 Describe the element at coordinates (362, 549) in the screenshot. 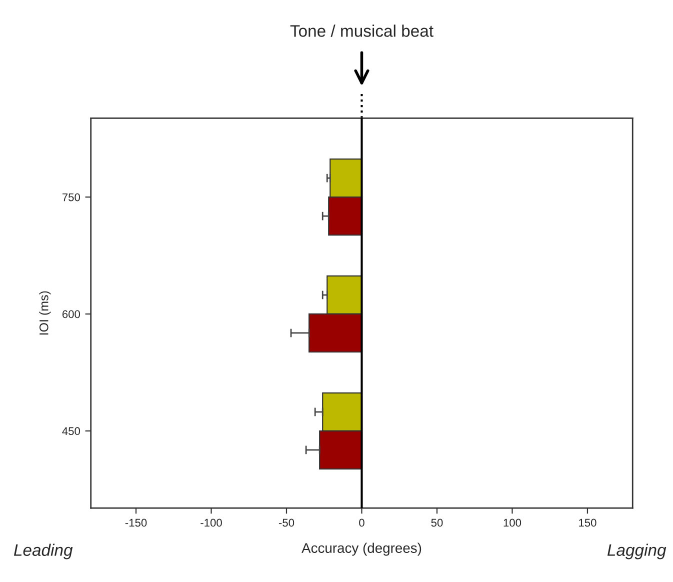

I see `x-axis-title: Accuracy (degrees)` at that location.